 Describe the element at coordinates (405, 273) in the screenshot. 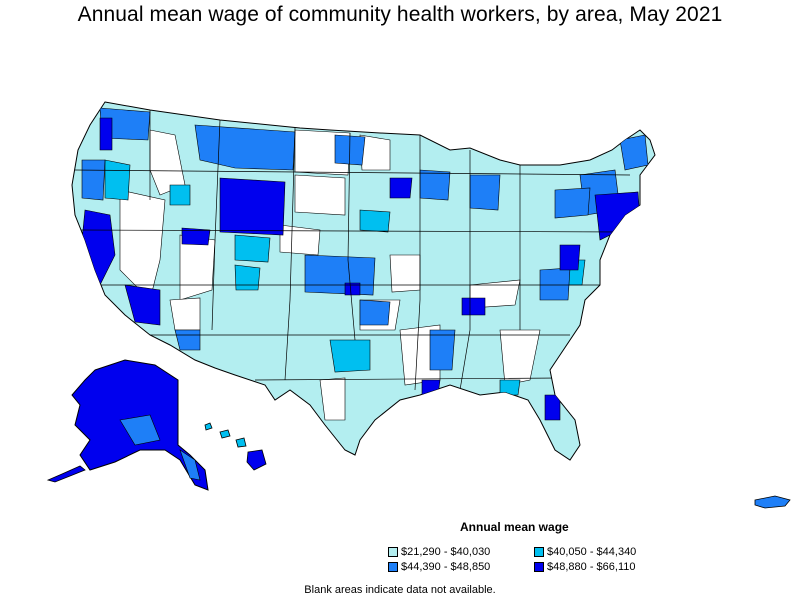

I see `missouri-area` at that location.